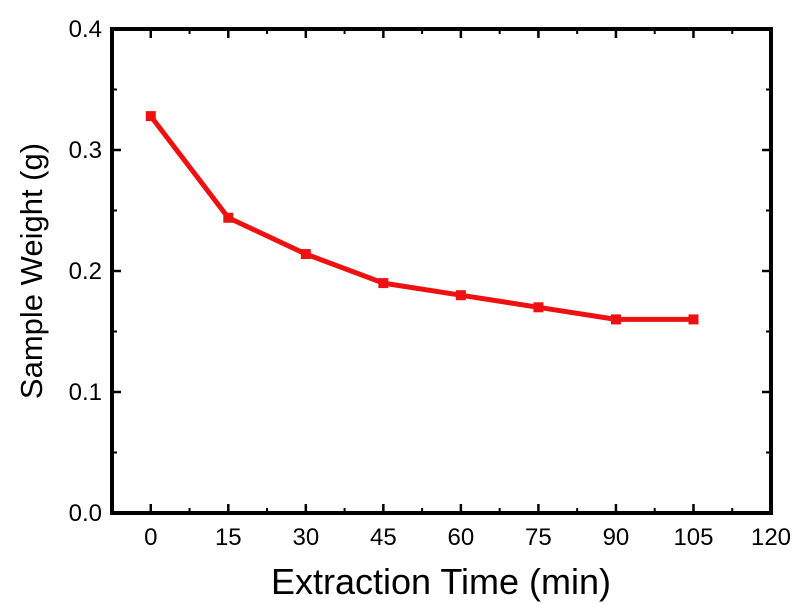  I want to click on x-axis-title: Extraction Time (min), so click(441, 581).